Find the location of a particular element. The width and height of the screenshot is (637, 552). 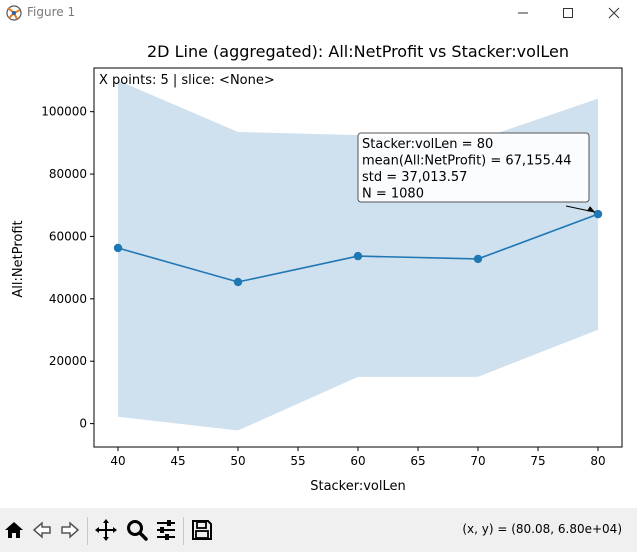

y-tick-label: 20000 is located at coordinates (68, 361).